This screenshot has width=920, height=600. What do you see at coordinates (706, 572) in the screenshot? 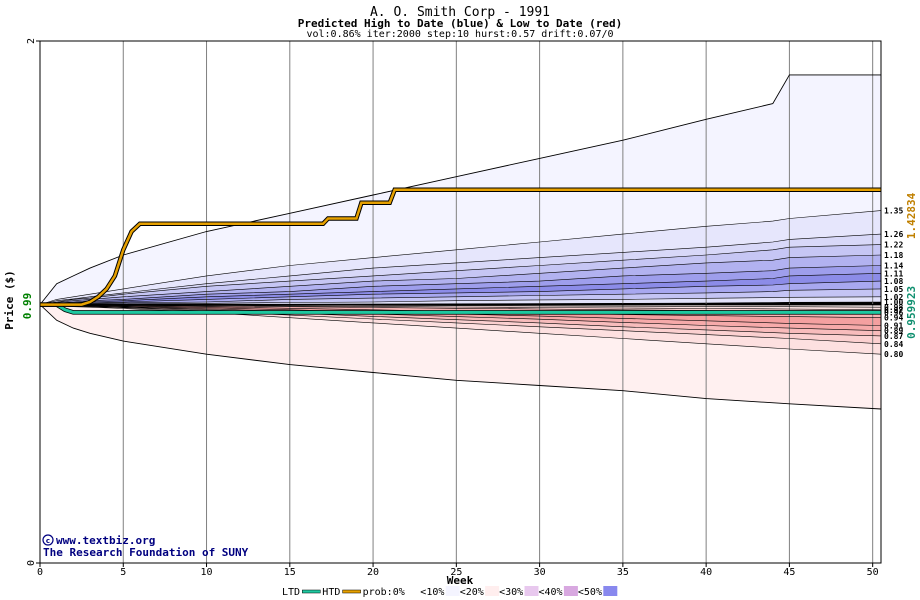
I see `x-tick-label-40: 40` at bounding box center [706, 572].